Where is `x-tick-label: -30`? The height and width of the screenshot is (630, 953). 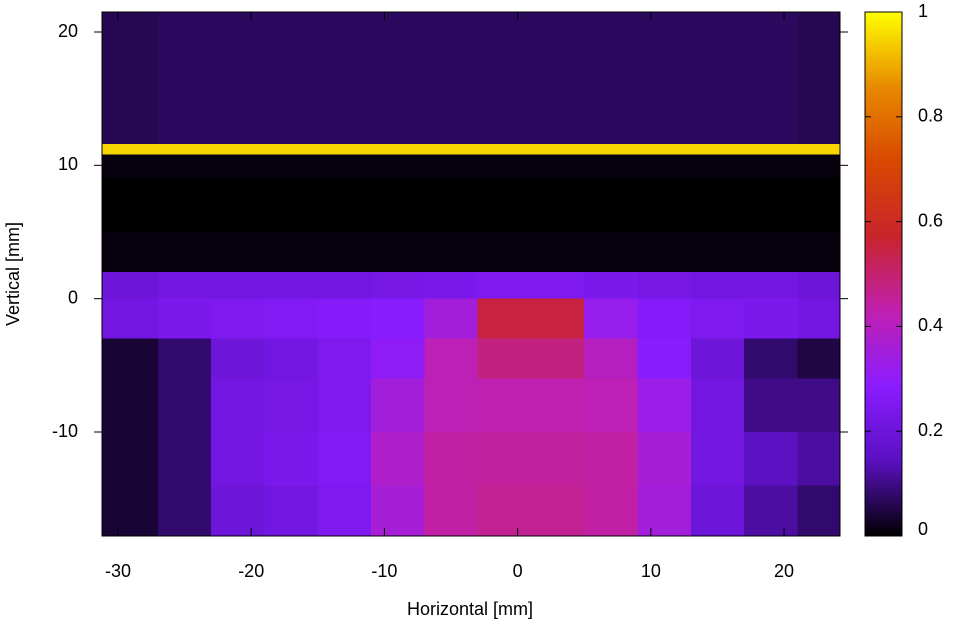 x-tick-label: -30 is located at coordinates (118, 571).